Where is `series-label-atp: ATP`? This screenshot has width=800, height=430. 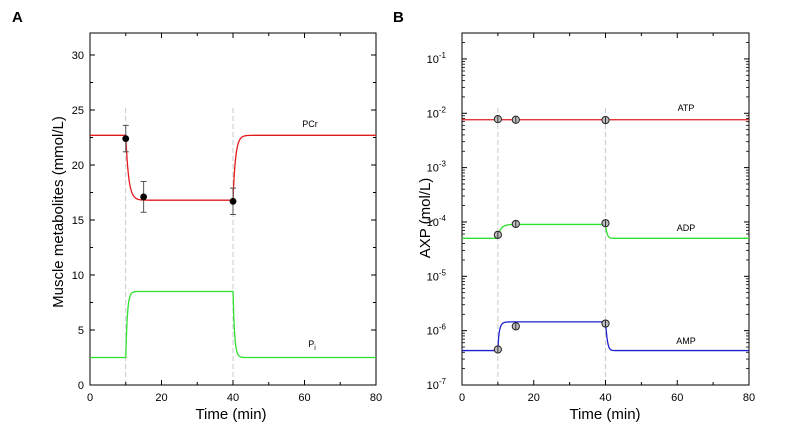
series-label-atp: ATP is located at coordinates (686, 108).